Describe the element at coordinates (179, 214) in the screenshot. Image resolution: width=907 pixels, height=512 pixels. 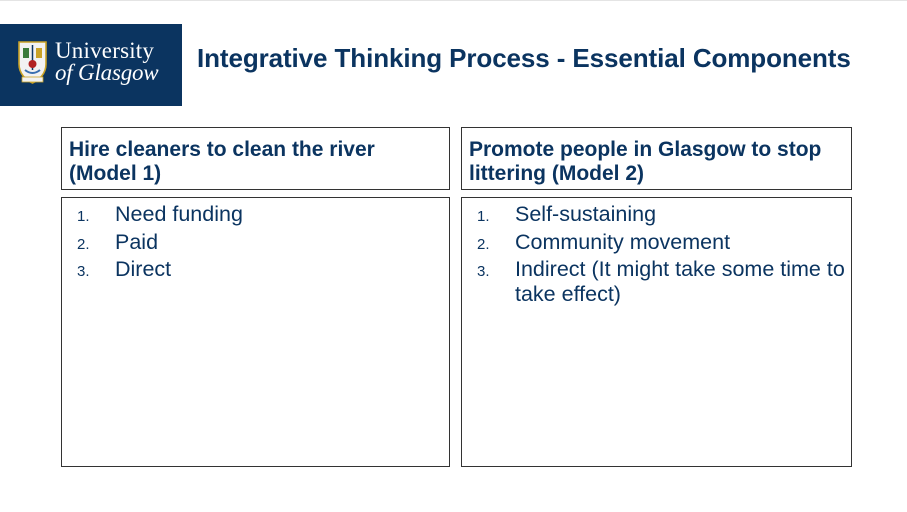
I see `list-text: Need funding` at that location.